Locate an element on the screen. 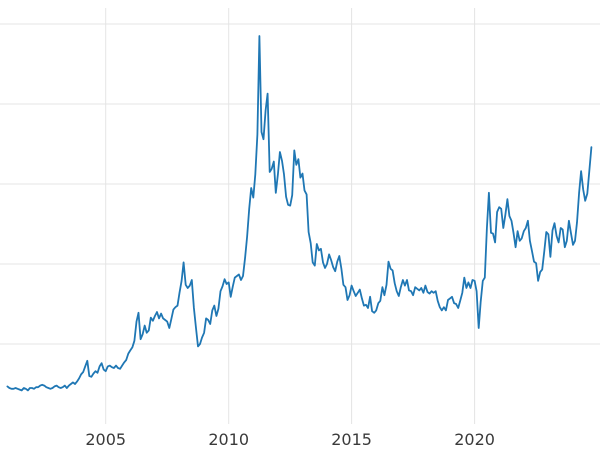 This screenshot has width=600, height=450. x-axis-tick-labels: 2005 2010 2015 2020 is located at coordinates (290, 439).